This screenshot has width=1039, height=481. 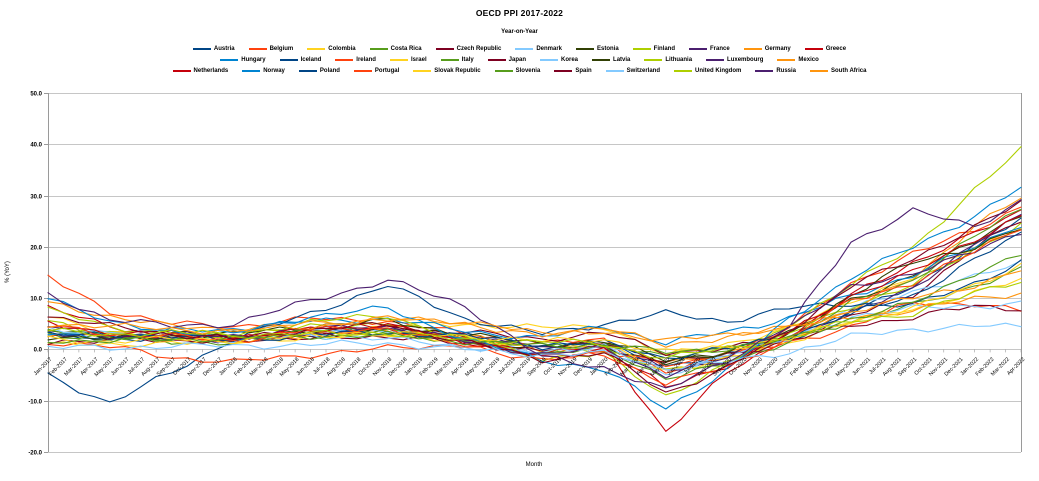 I want to click on legend-label: Belgium, so click(x=281, y=48).